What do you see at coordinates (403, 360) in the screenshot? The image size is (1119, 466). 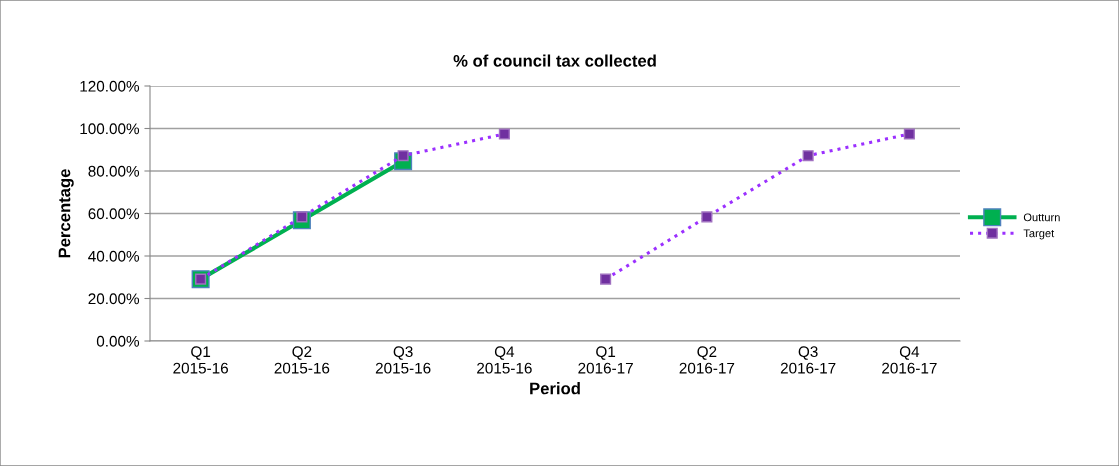 I see `x-tick-label: Q3 2015-16` at bounding box center [403, 360].